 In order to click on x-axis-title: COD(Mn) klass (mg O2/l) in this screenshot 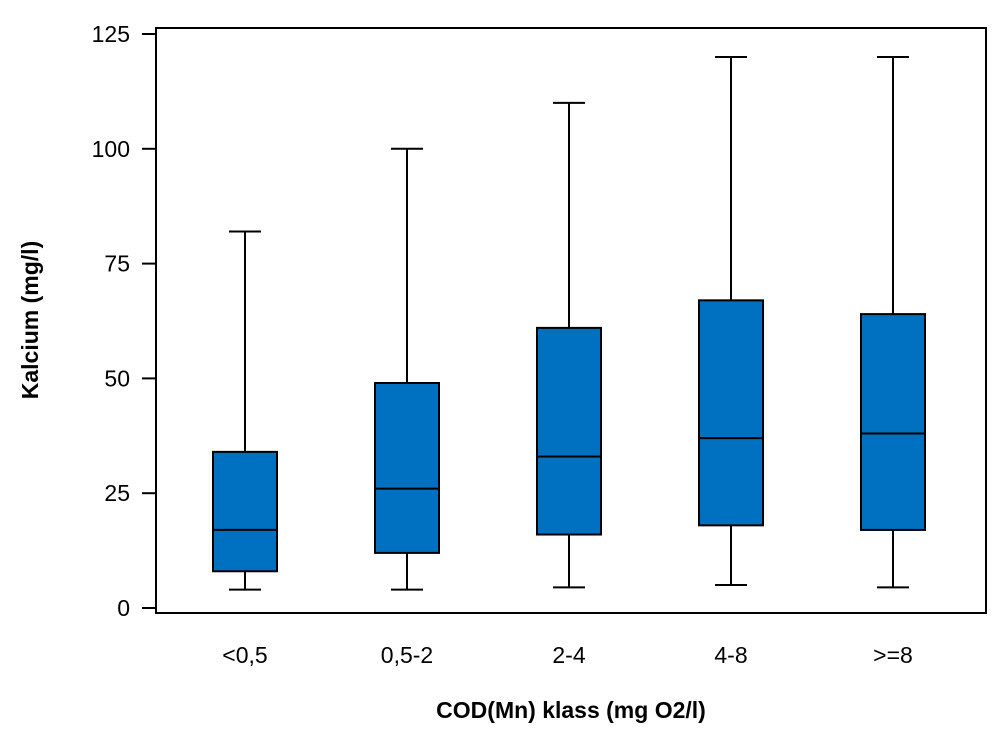, I will do `click(571, 710)`.